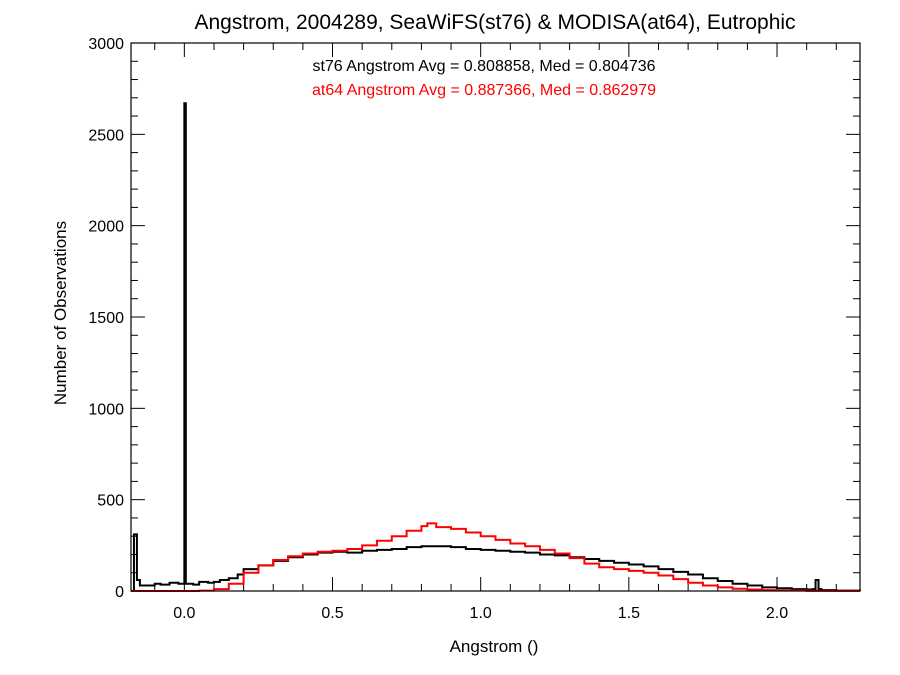 The image size is (900, 675). What do you see at coordinates (106, 318) in the screenshot?
I see `y-tick-label: 1500` at bounding box center [106, 318].